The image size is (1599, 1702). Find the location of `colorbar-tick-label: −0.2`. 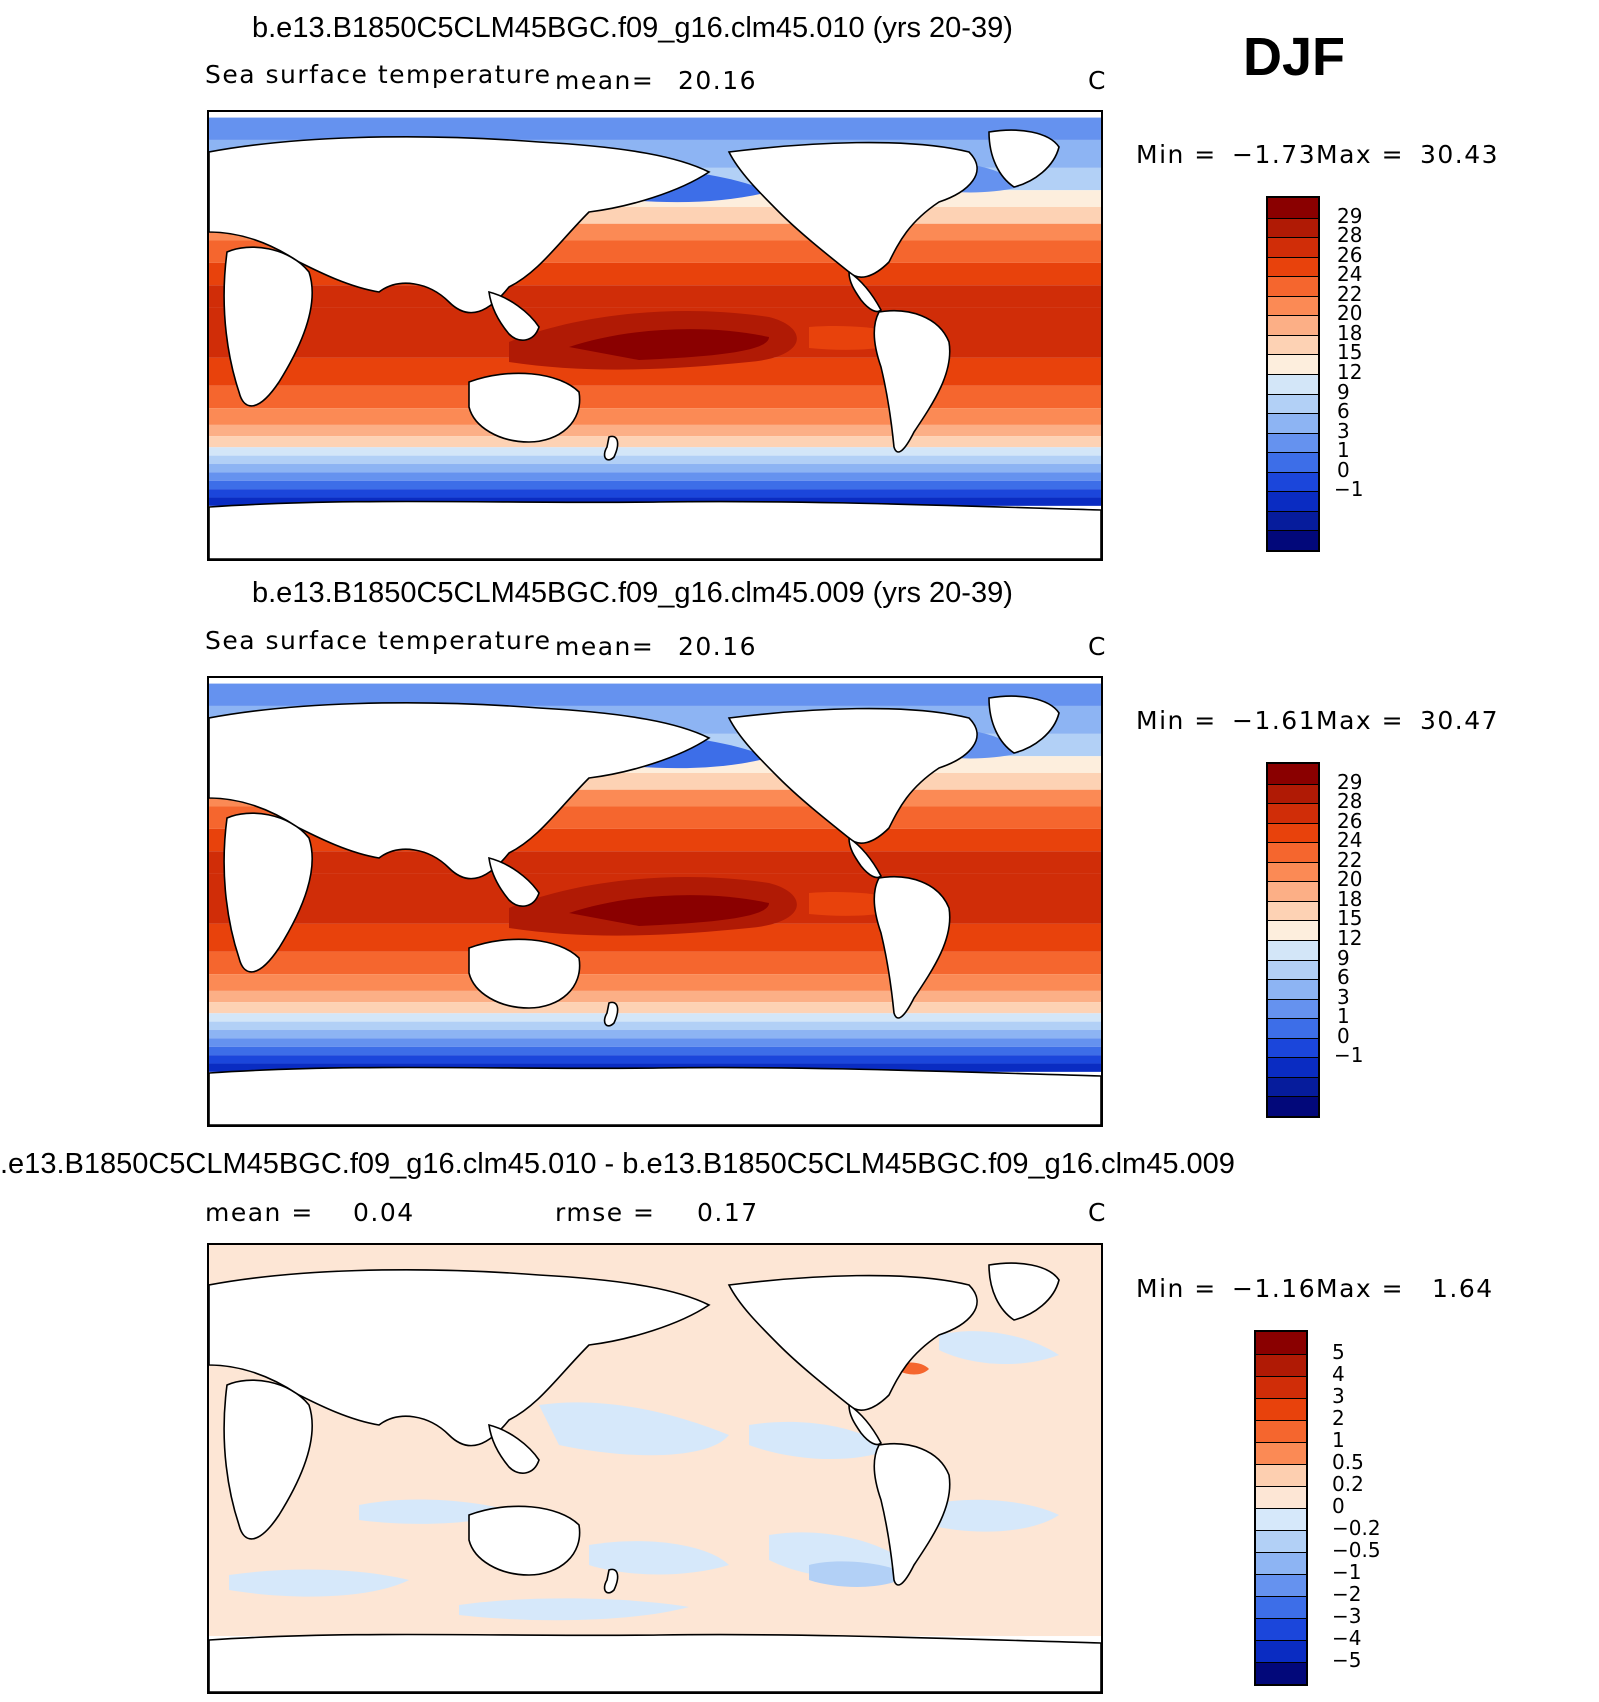

colorbar-tick-label: −0.2 is located at coordinates (1356, 1528).